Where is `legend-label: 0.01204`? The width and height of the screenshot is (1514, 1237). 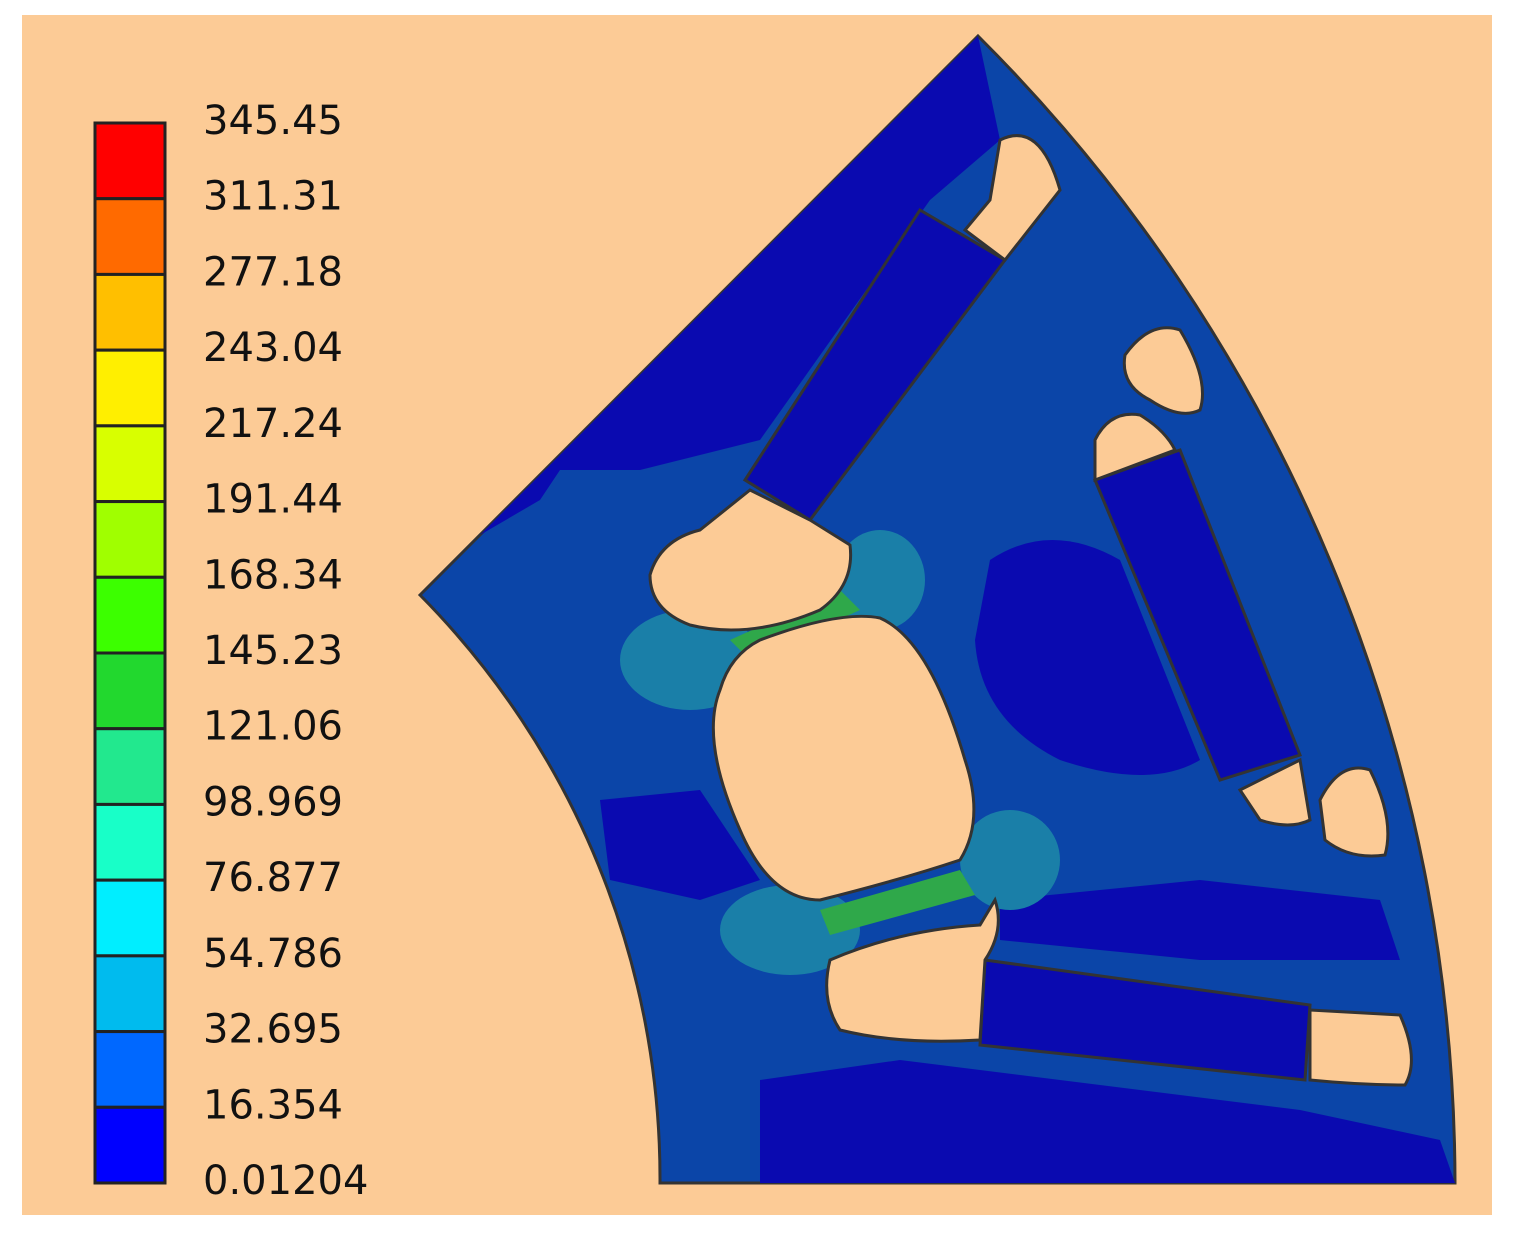 legend-label: 0.01204 is located at coordinates (285, 1181).